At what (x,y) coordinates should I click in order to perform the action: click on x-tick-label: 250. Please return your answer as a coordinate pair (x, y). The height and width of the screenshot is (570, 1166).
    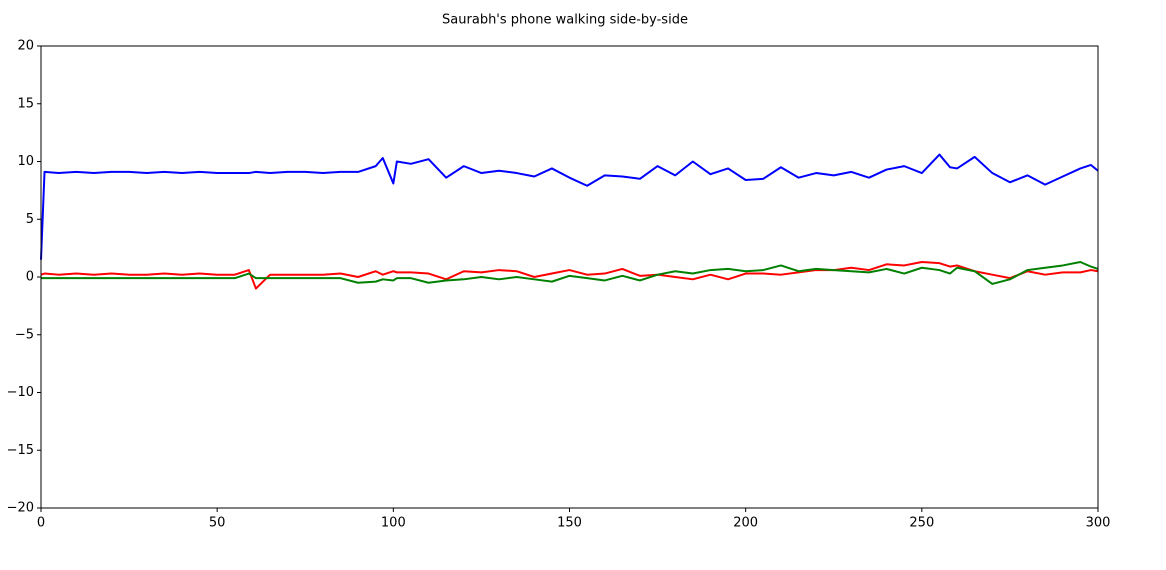
    Looking at the image, I should click on (921, 523).